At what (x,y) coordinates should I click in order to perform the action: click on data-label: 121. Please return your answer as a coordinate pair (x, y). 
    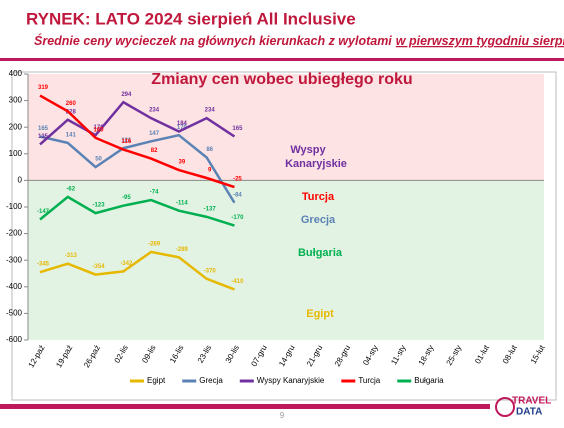
    Looking at the image, I should click on (126, 141).